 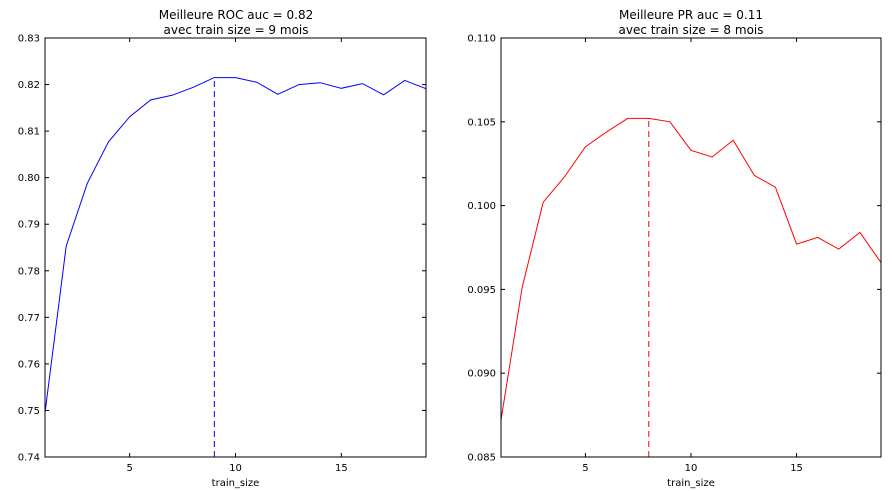 What do you see at coordinates (481, 39) in the screenshot?
I see `y-tick-label: 0.110` at bounding box center [481, 39].